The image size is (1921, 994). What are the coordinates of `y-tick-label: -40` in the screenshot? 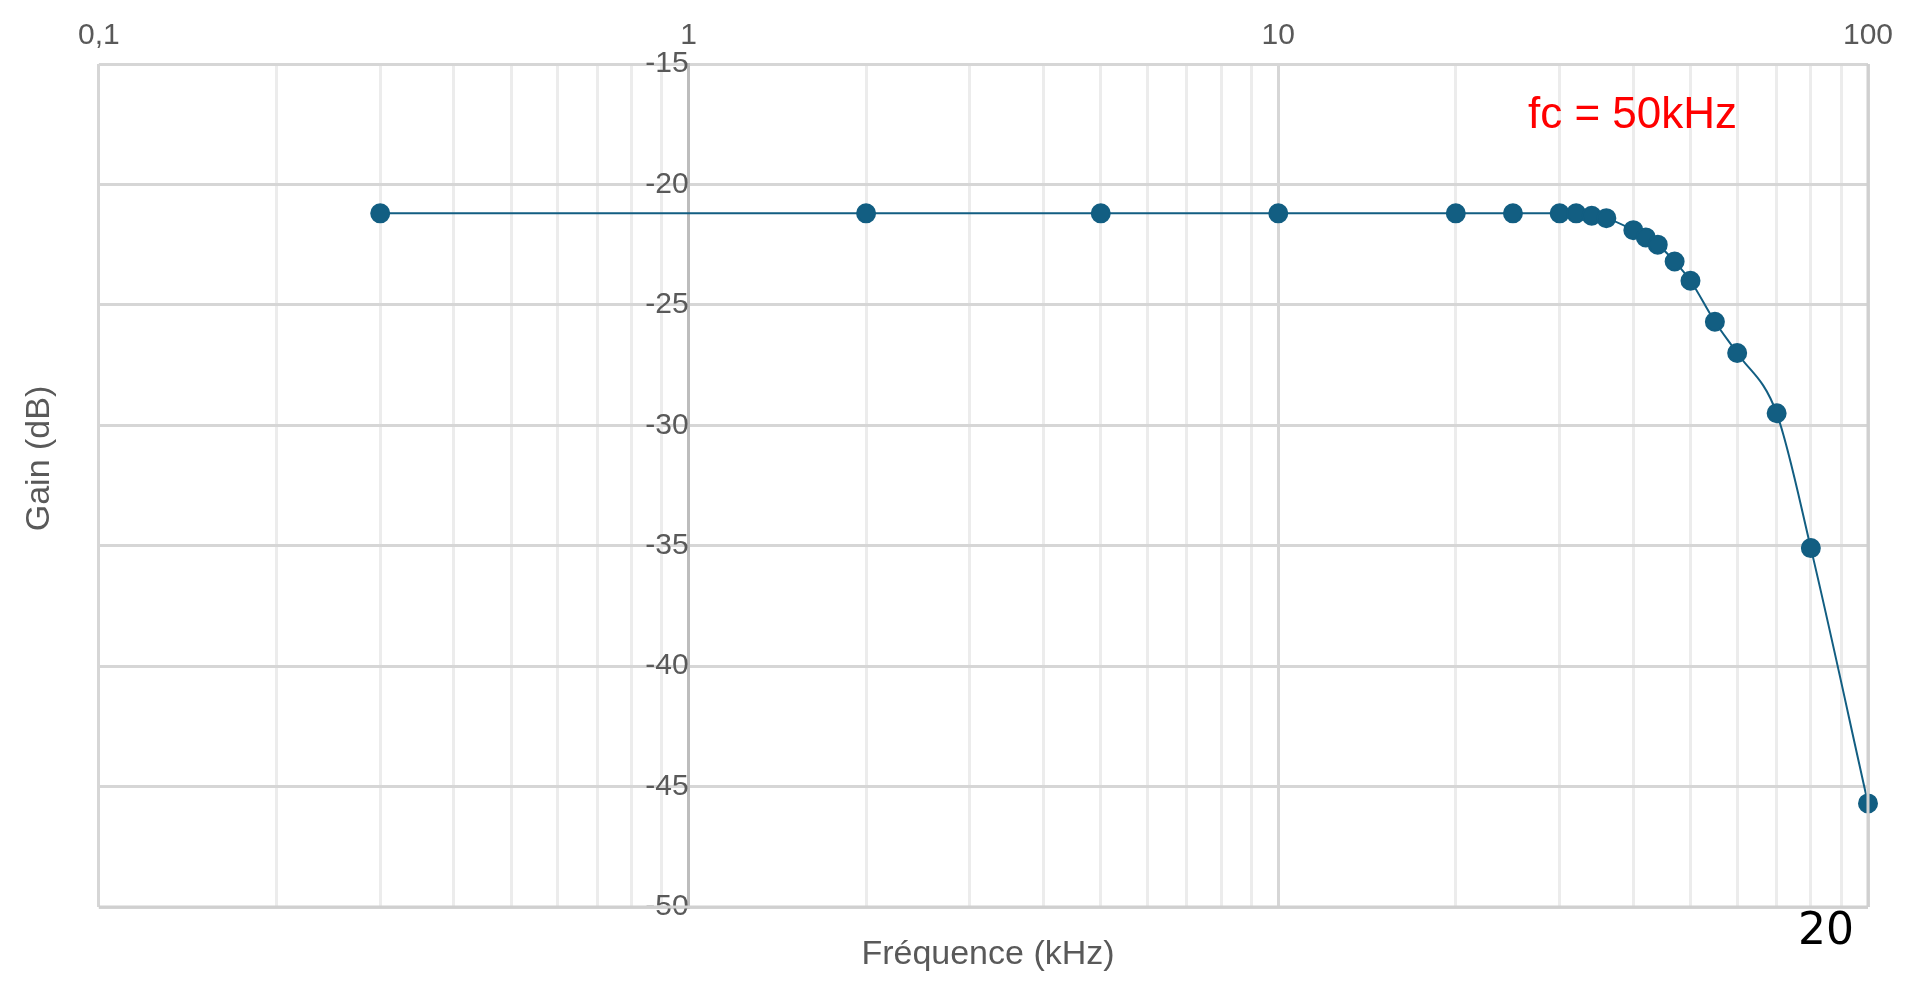 It's located at (667, 664).